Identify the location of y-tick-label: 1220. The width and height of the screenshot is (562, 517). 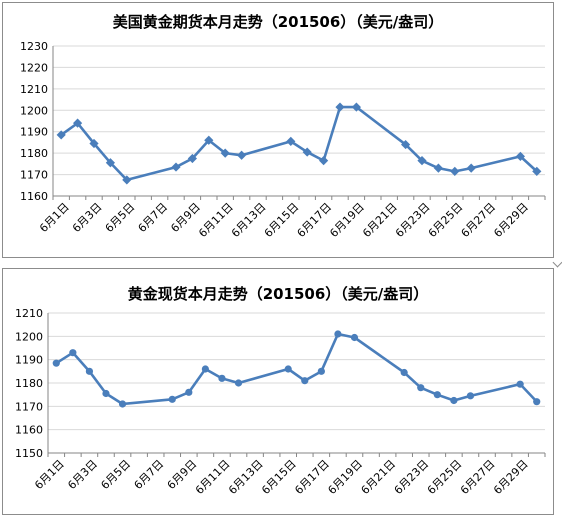
(34, 67).